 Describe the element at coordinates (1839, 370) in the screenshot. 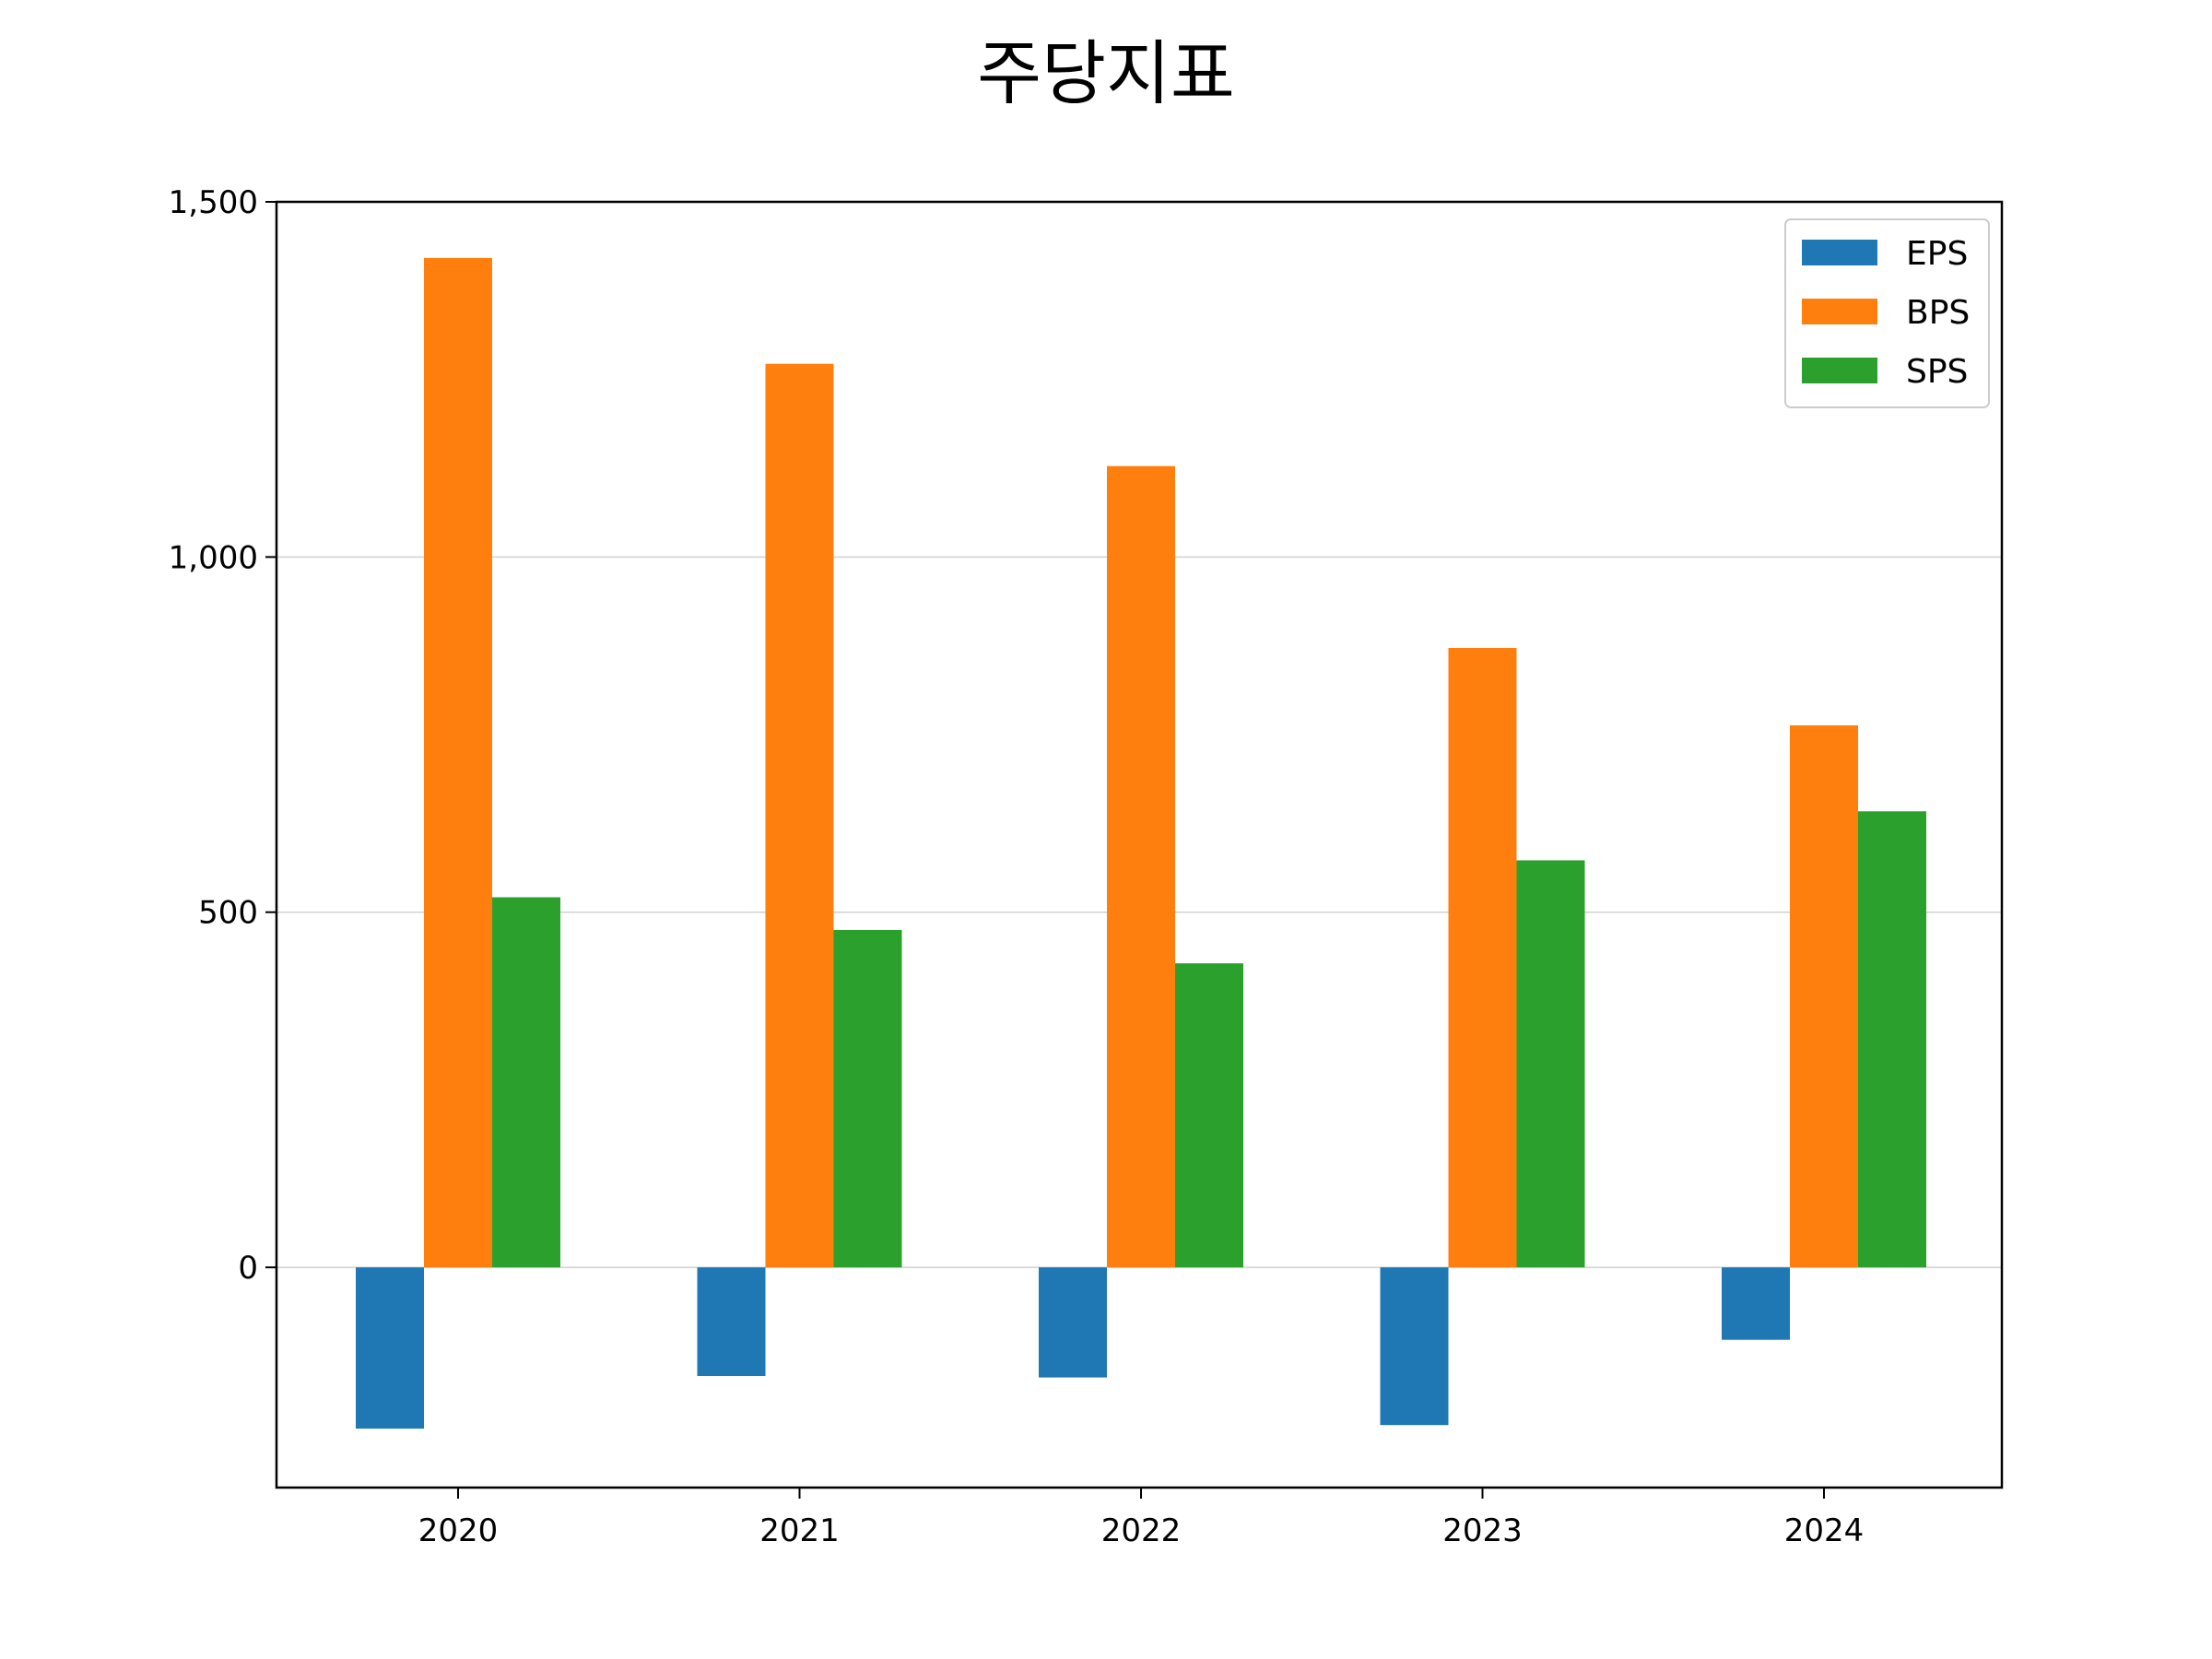

I see `legend-swatch-sps` at that location.